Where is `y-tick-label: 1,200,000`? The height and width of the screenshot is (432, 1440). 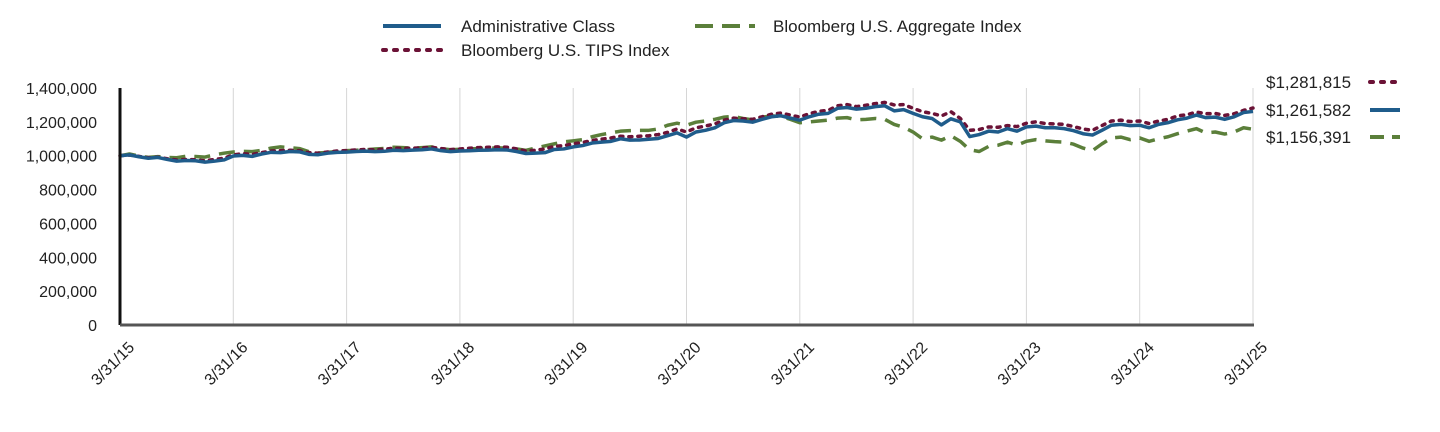 y-tick-label: 1,200,000 is located at coordinates (61, 123).